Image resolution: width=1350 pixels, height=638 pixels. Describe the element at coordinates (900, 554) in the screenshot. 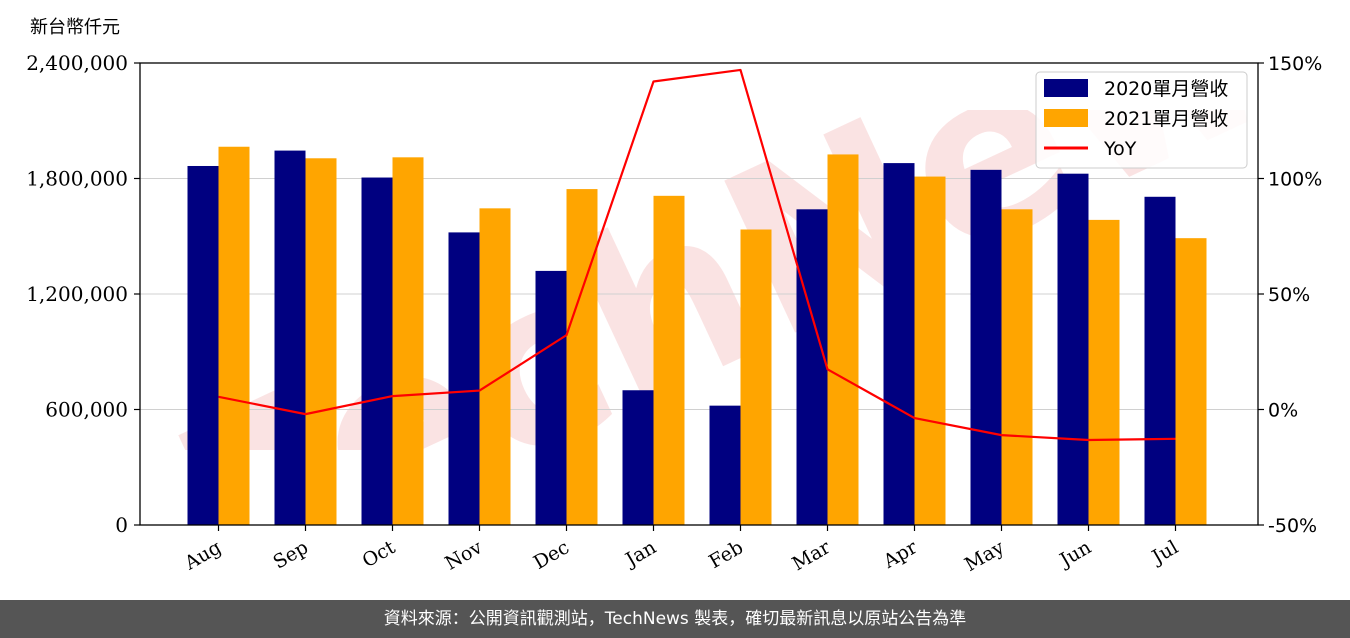

I see `x-tick-label: Apr` at that location.